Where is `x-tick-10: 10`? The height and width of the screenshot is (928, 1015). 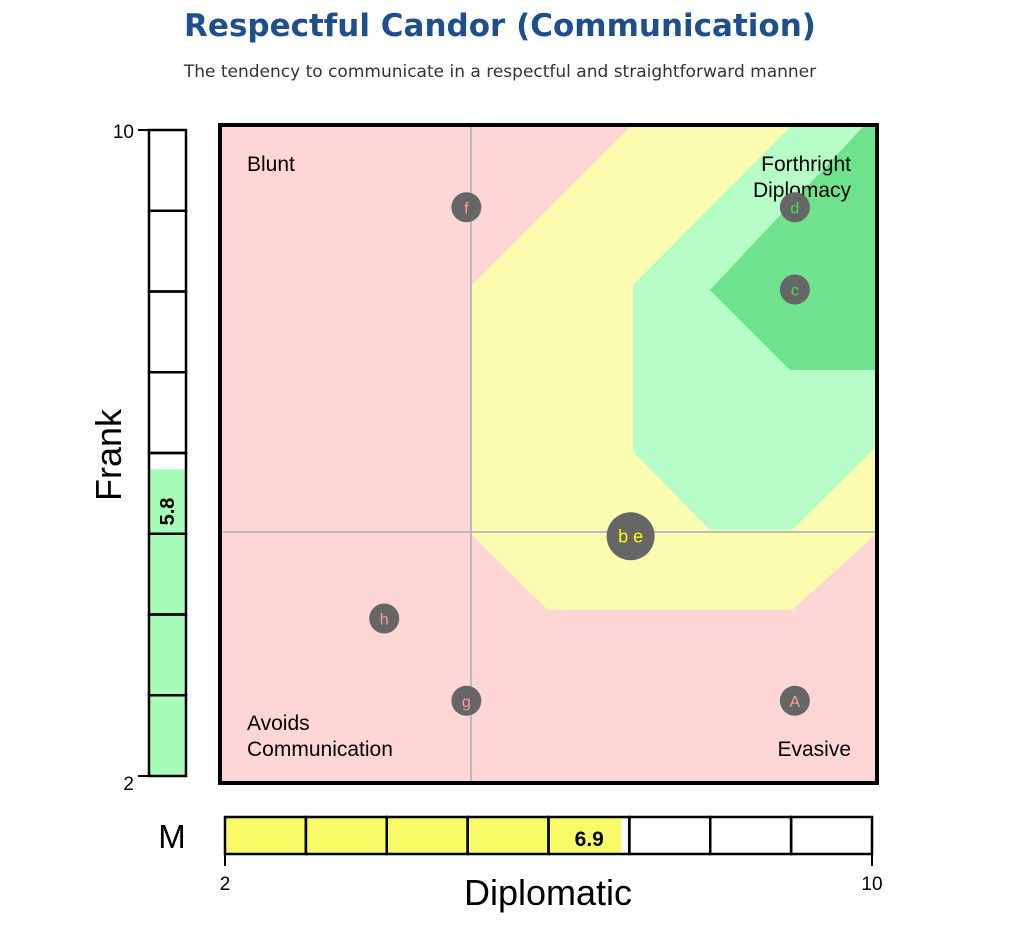
x-tick-10: 10 is located at coordinates (871, 884).